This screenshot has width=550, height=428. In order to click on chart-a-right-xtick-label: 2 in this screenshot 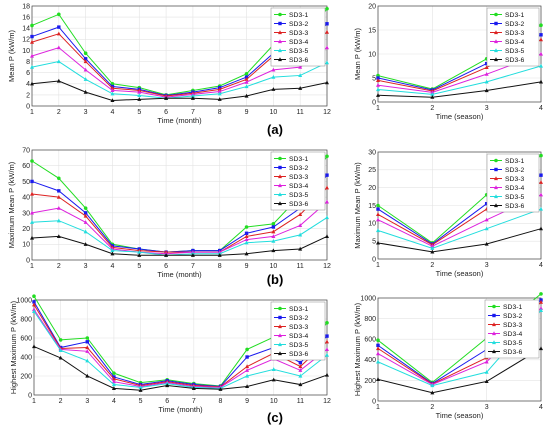, I will do `click(432, 108)`.